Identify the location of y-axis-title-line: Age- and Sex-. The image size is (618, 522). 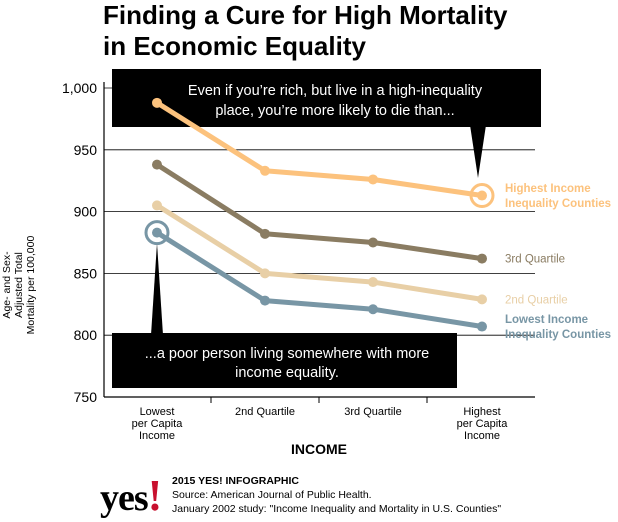
(7, 285).